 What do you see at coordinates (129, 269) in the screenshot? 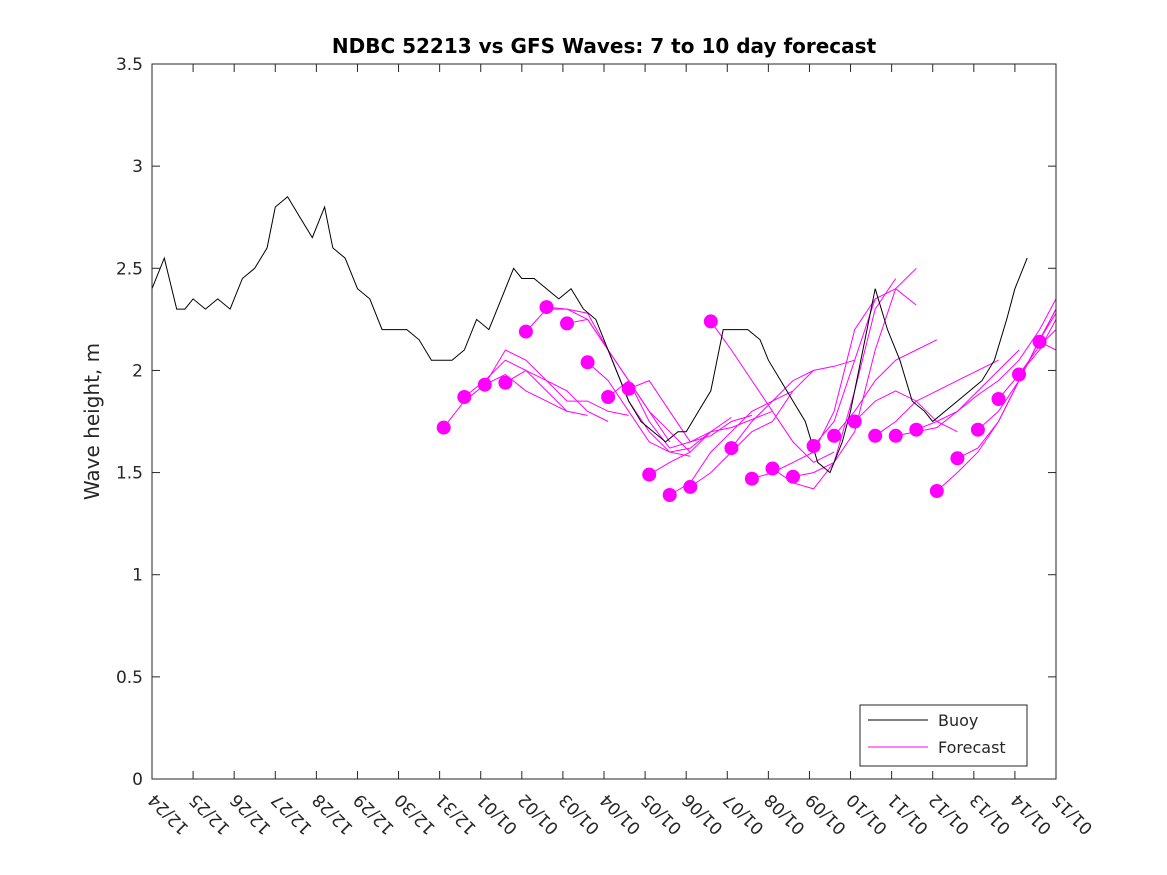
I see `y-tick-label: 2.5` at bounding box center [129, 269].